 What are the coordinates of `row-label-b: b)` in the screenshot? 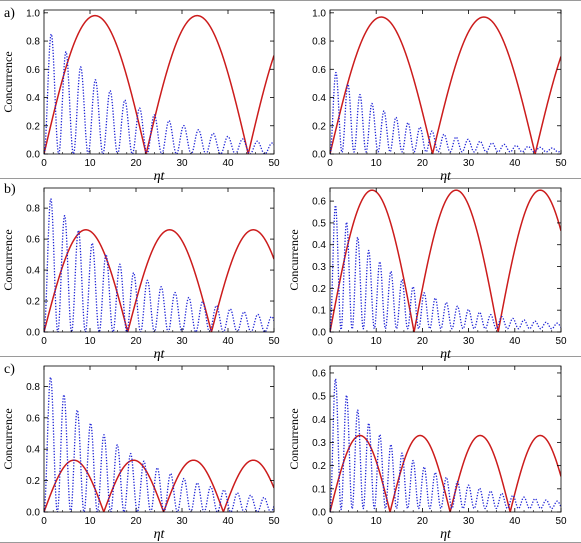 It's located at (10, 189).